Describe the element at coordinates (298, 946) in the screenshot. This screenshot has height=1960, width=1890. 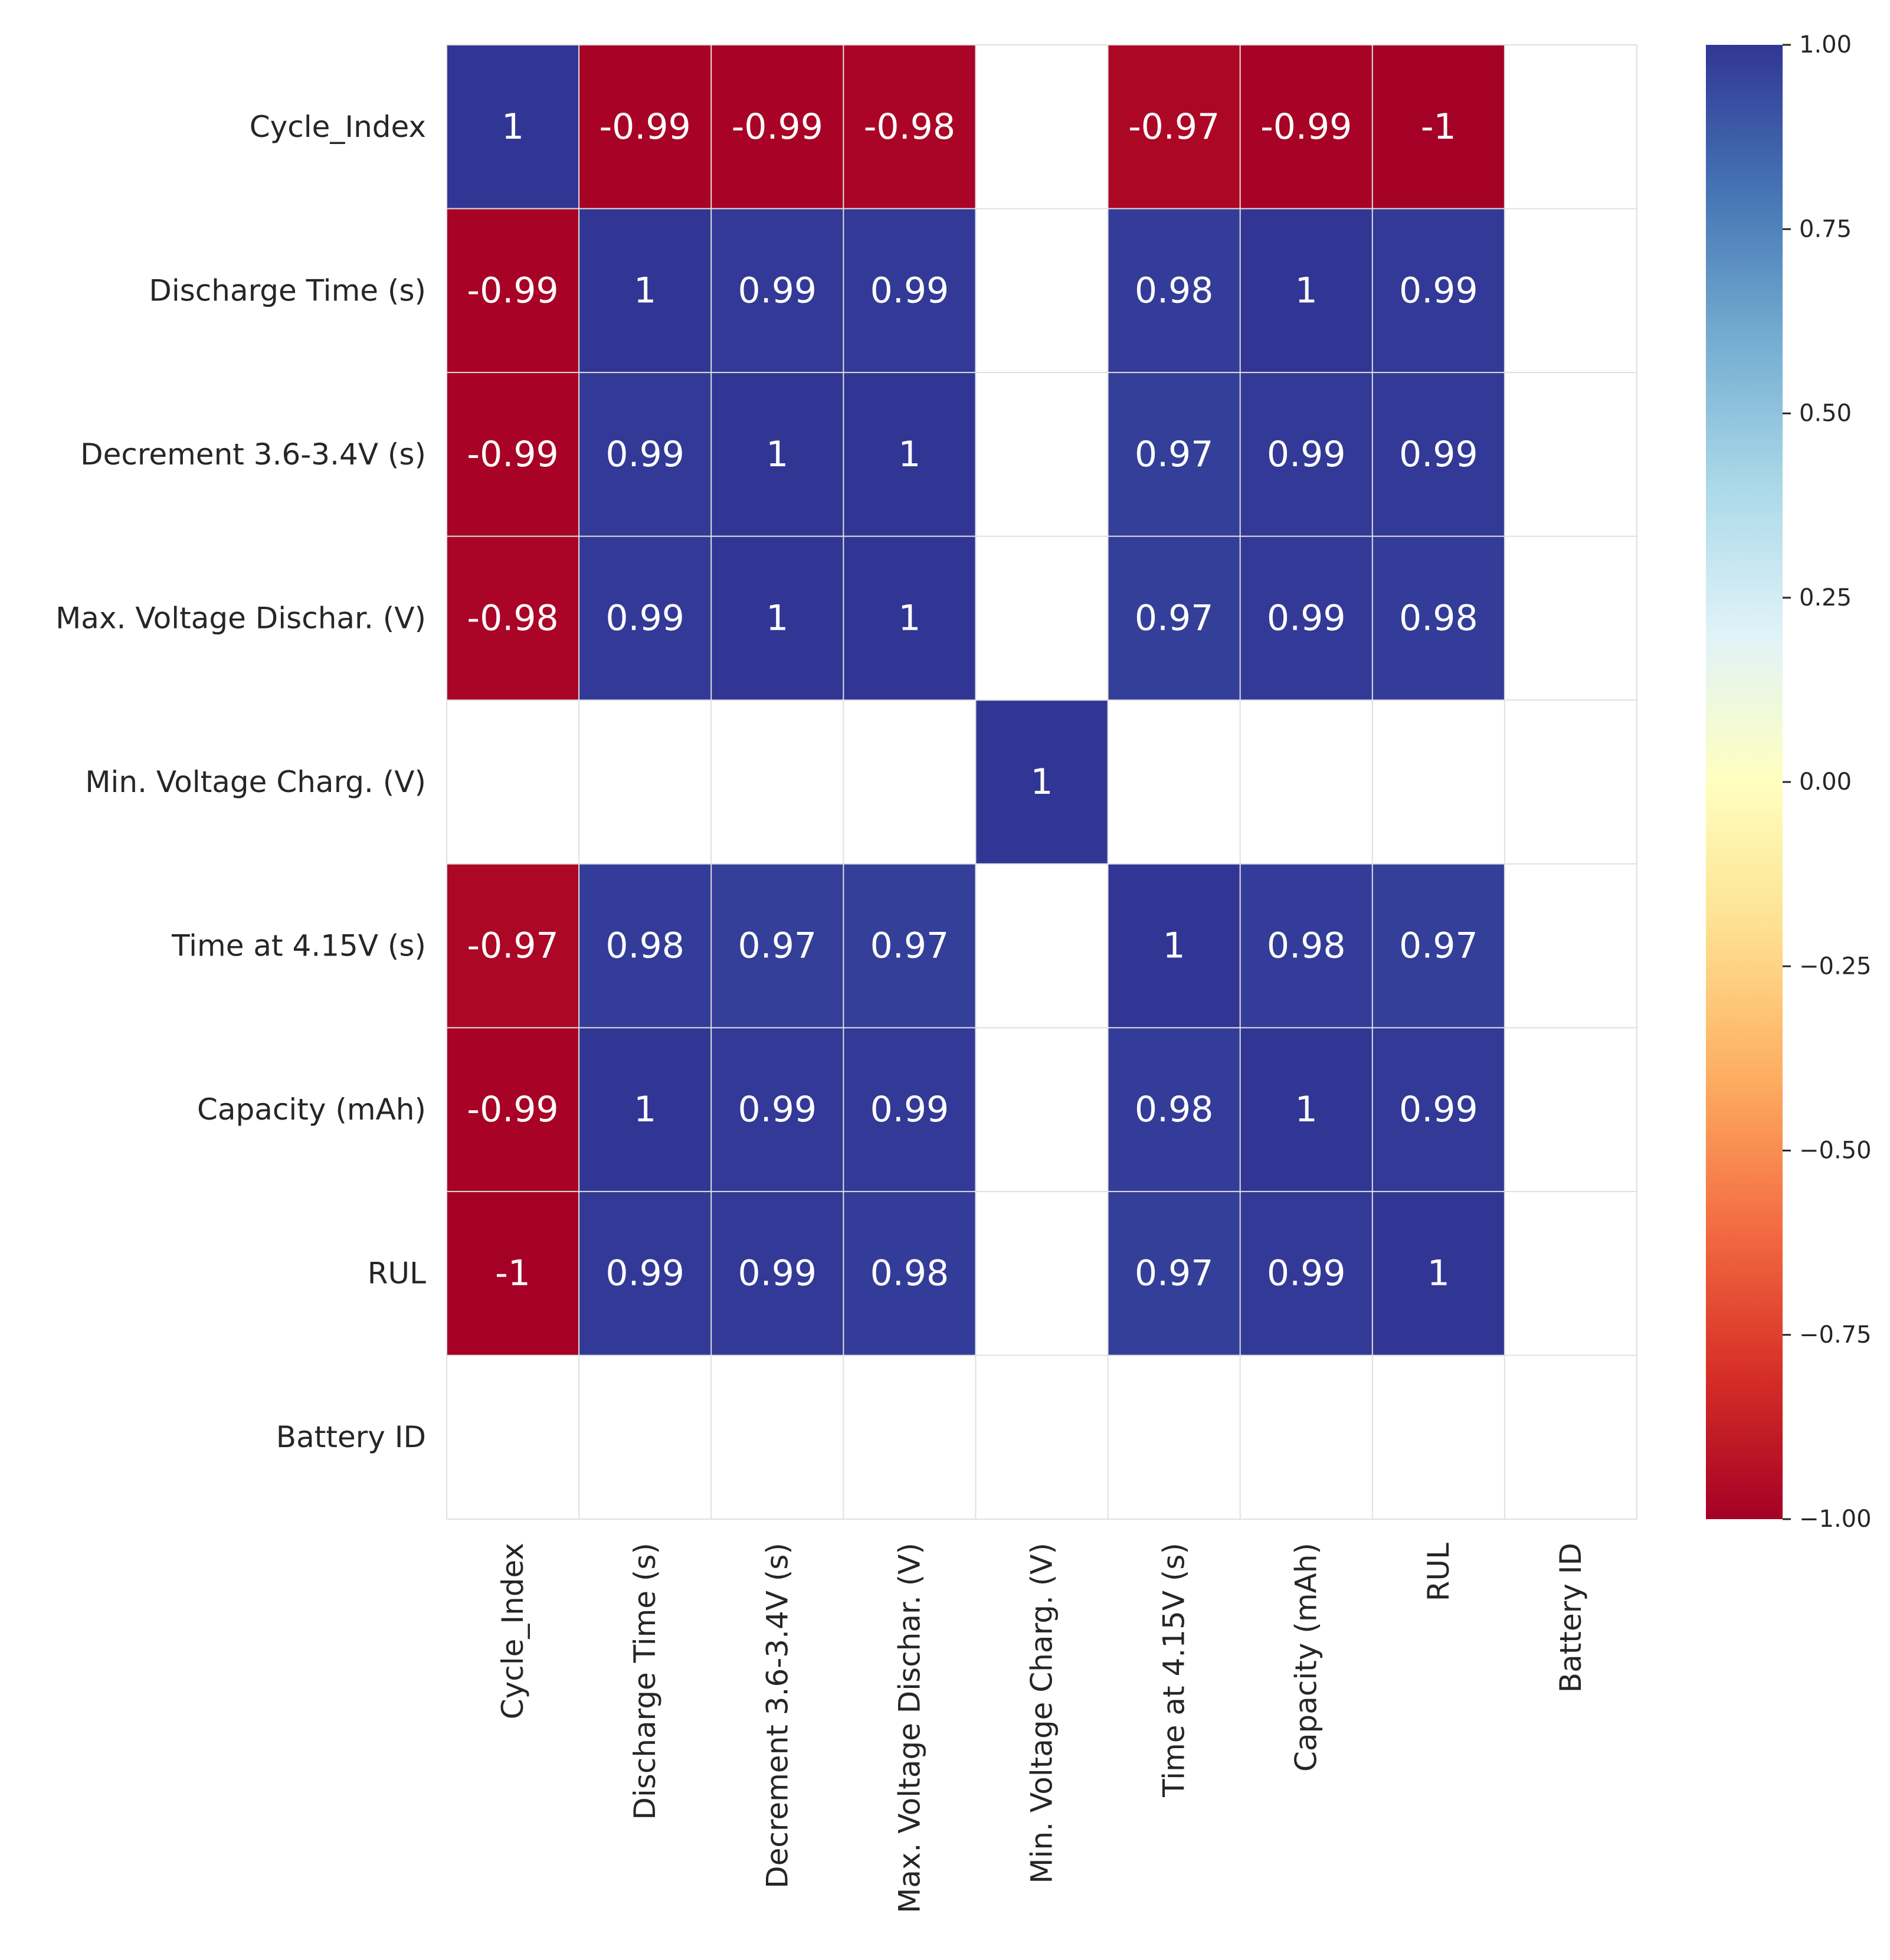
I see `row-label: Time at 4.15V (s)` at that location.